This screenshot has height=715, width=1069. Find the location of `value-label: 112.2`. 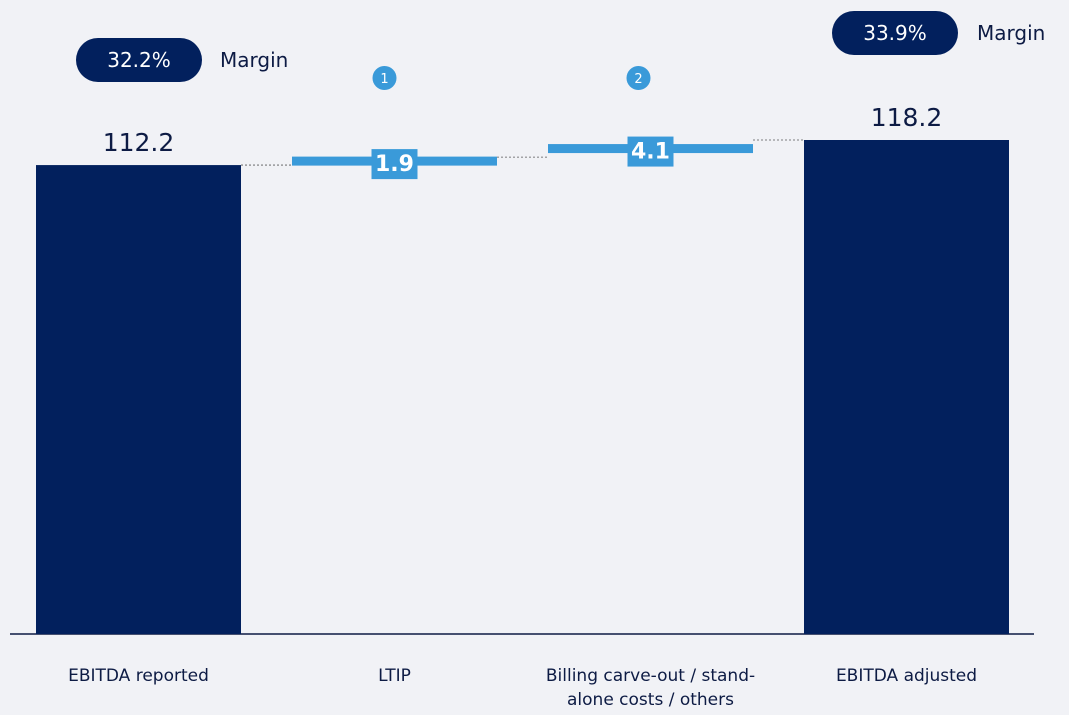

value-label: 112.2 is located at coordinates (139, 142).